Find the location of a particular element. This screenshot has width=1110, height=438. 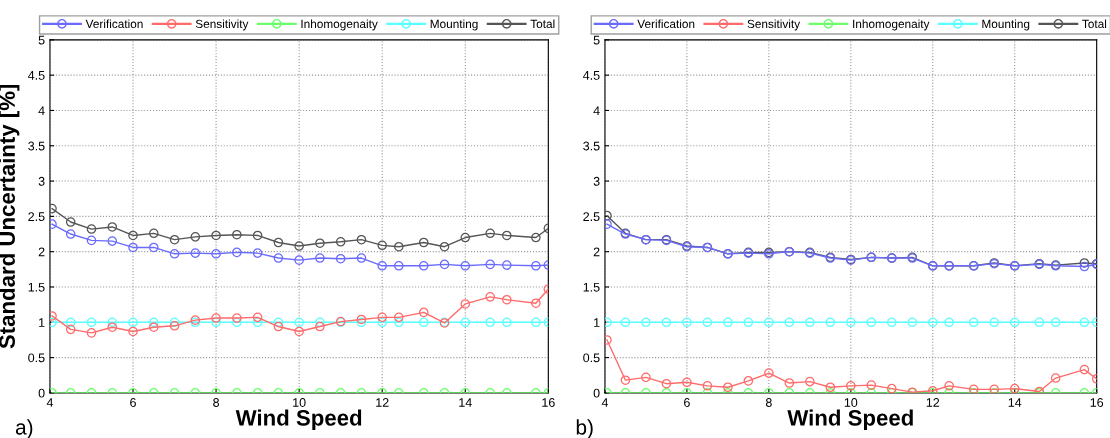

text: b) is located at coordinates (584, 428).